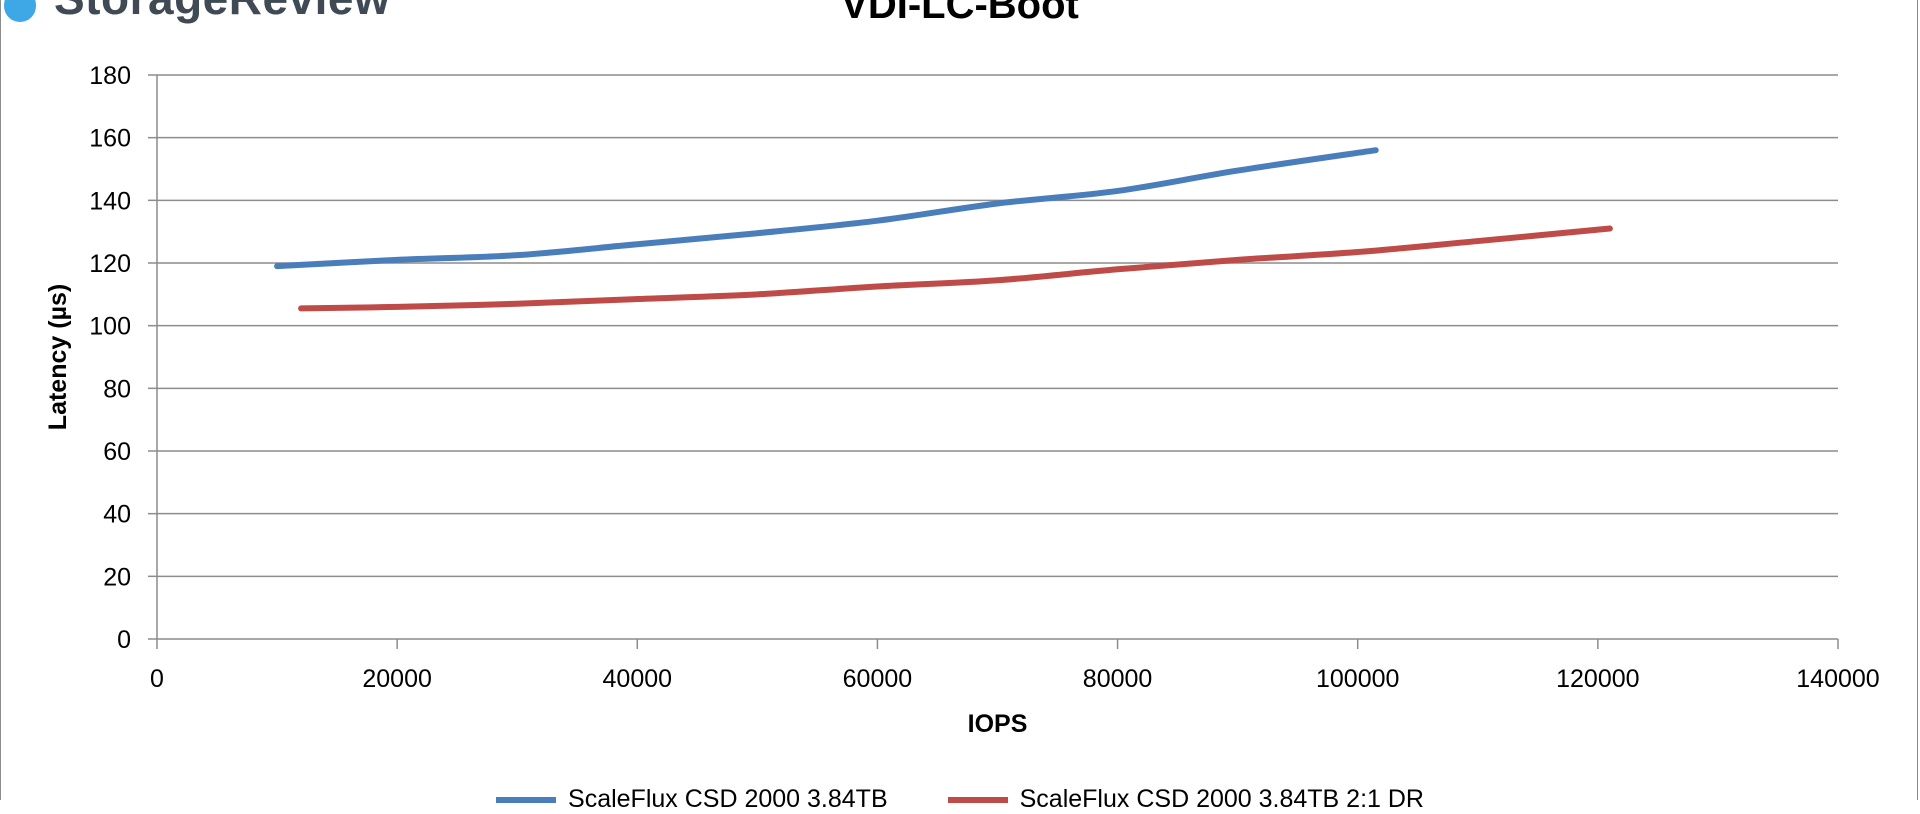 This screenshot has height=814, width=1920. I want to click on y-tick-label: 80, so click(117, 389).